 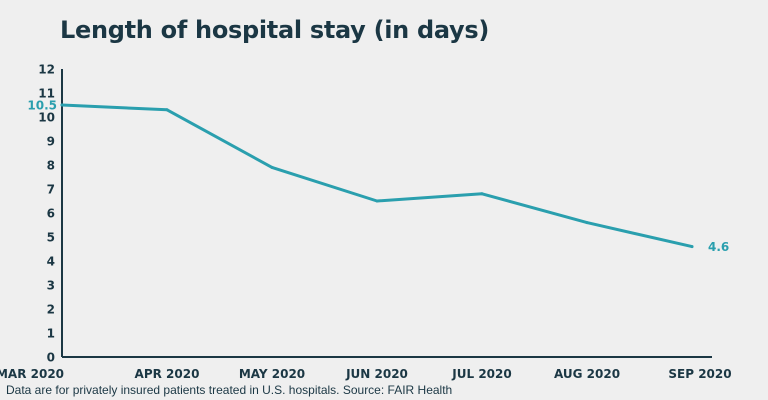 I want to click on y-tick-label-11: 11, so click(x=46, y=94).